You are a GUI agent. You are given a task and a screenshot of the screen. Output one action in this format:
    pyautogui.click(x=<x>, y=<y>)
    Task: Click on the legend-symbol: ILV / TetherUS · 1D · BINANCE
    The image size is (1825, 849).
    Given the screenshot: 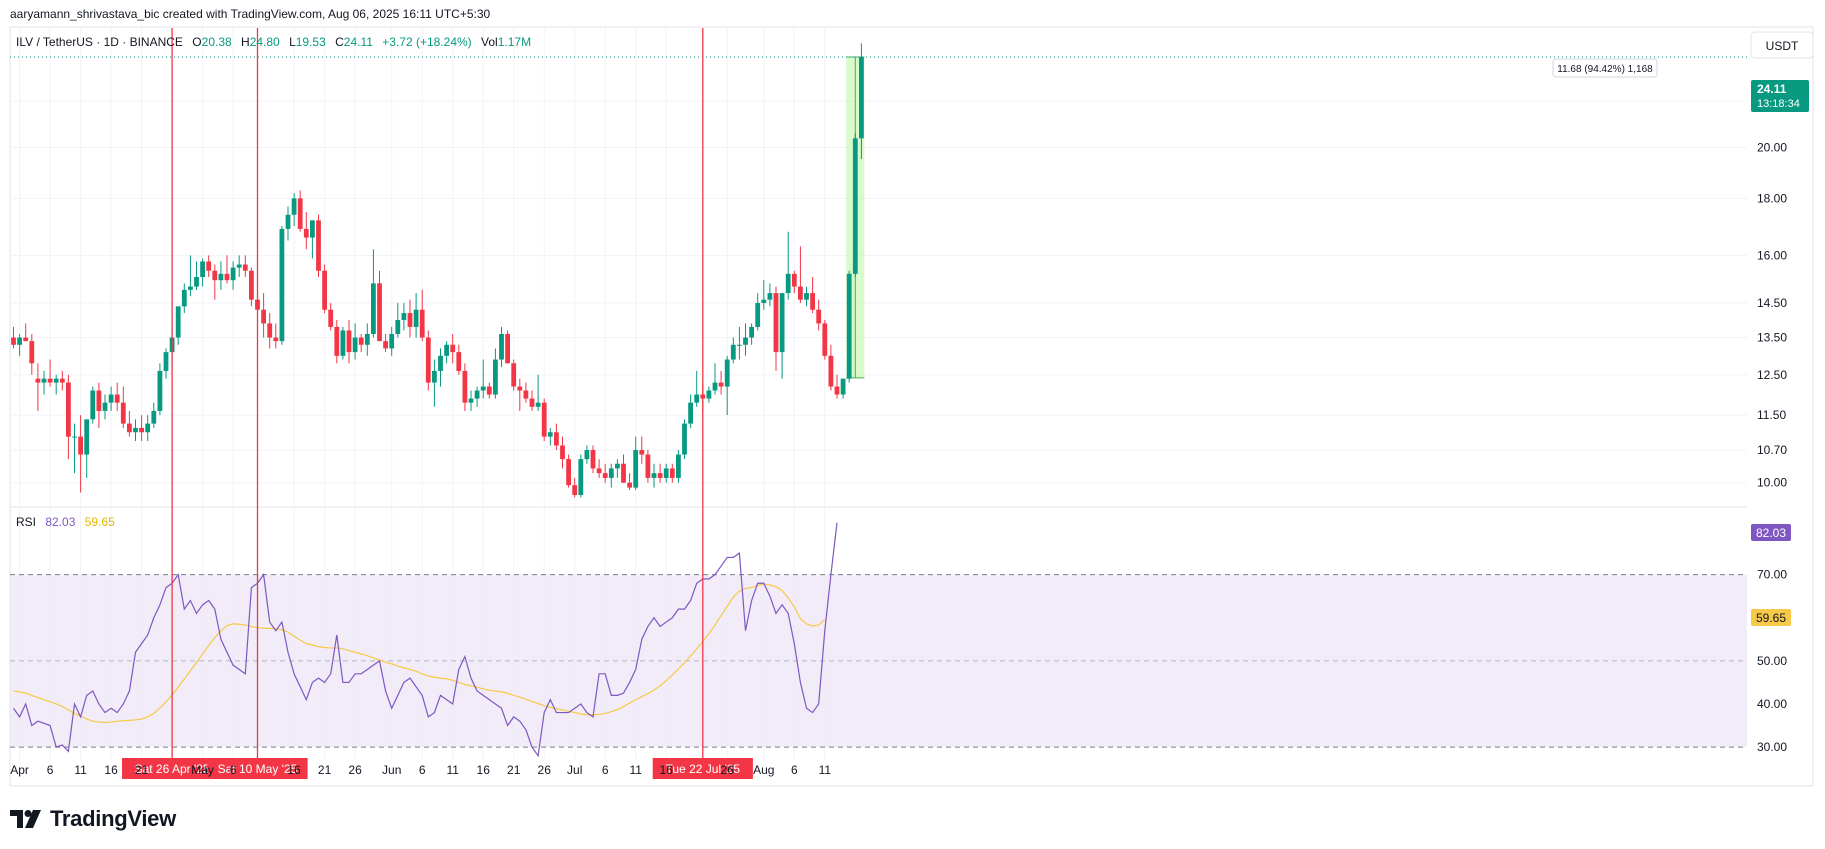 What is the action you would take?
    pyautogui.click(x=99, y=42)
    